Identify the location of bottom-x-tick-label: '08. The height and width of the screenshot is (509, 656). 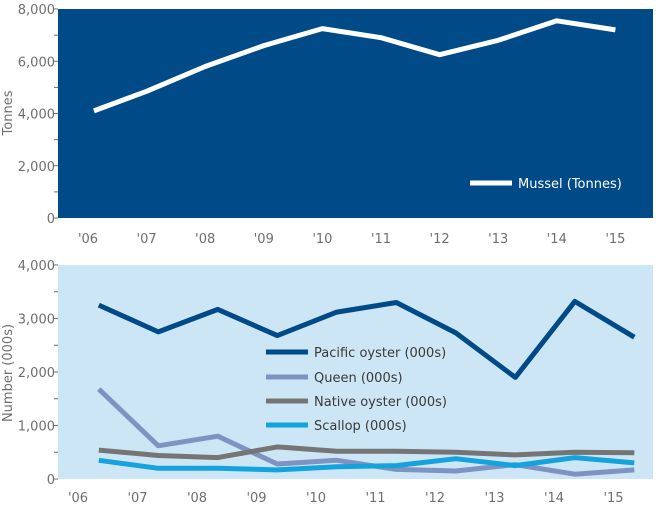
(197, 498).